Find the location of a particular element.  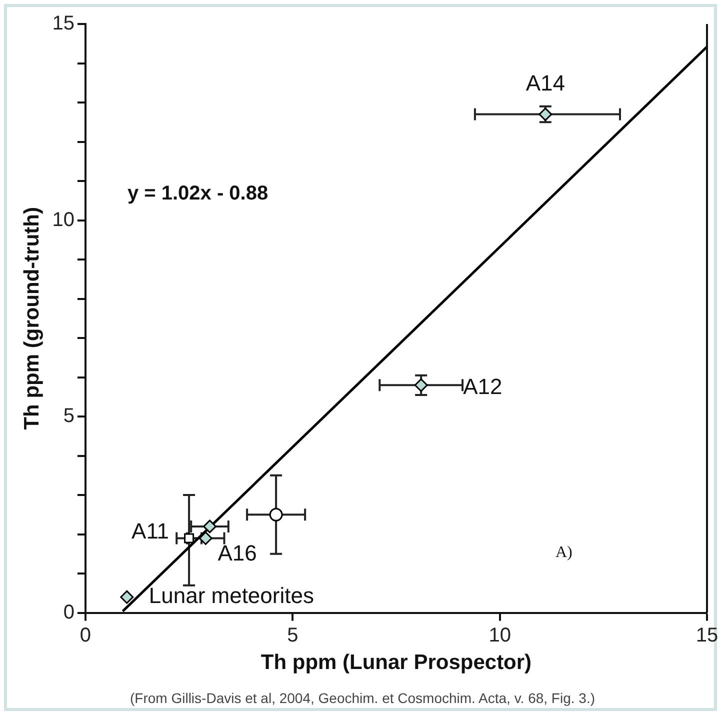

x-tick-label: 5 is located at coordinates (292, 635).